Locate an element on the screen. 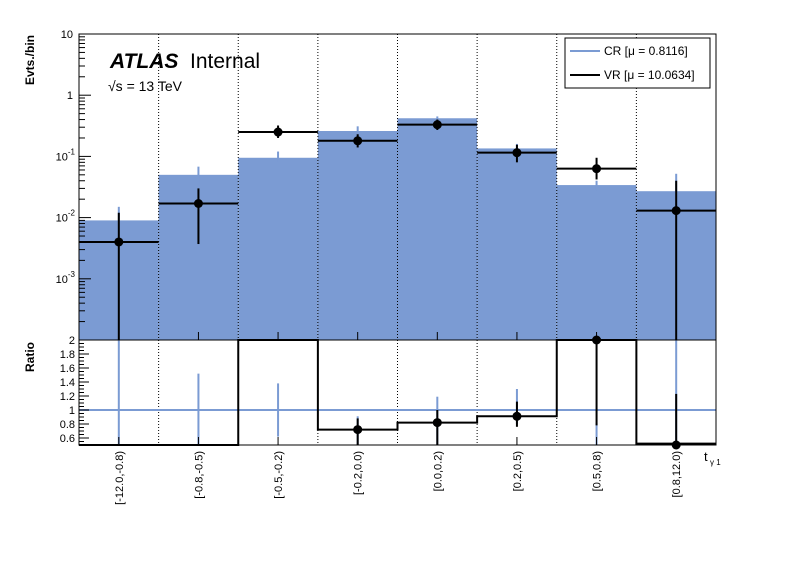  ratio-tick-label: 2 is located at coordinates (72, 341).